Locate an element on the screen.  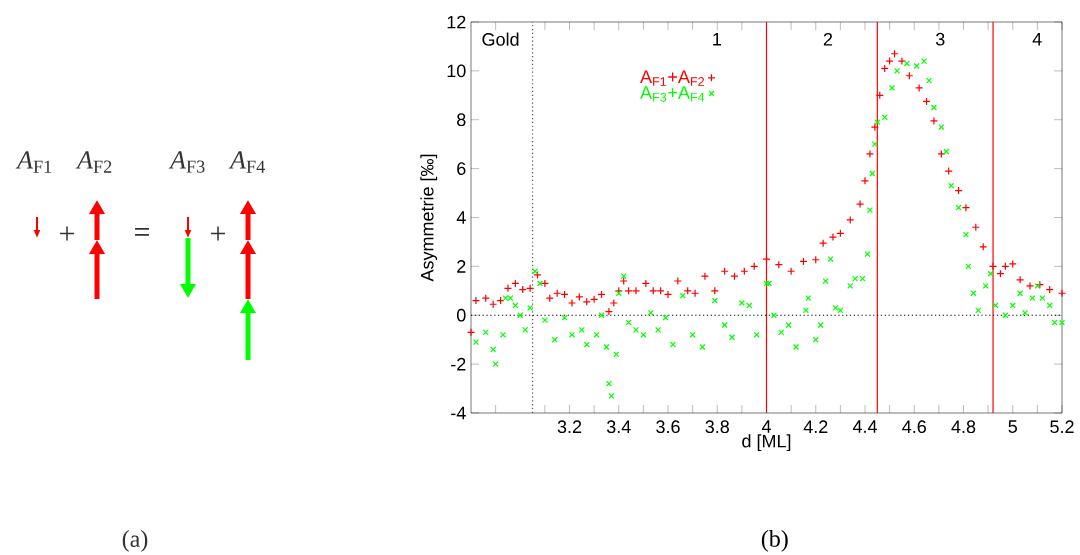
x-tick-label: 4.6 is located at coordinates (914, 427).